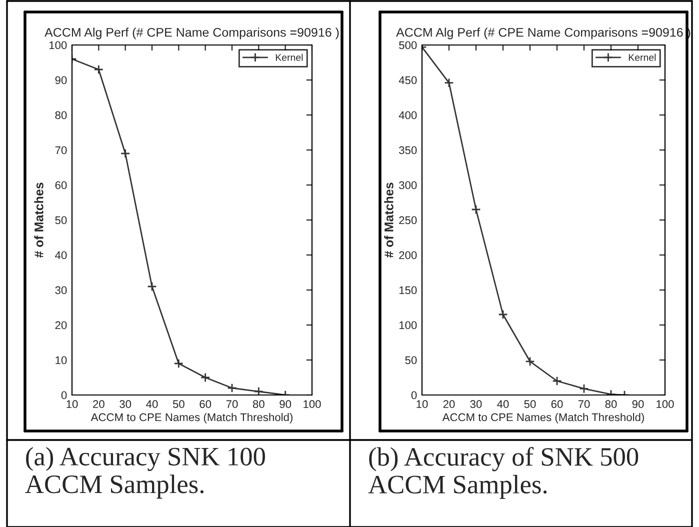 Image resolution: width=699 pixels, height=527 pixels. Describe the element at coordinates (61, 290) in the screenshot. I see `y-tick-label: 30` at that location.